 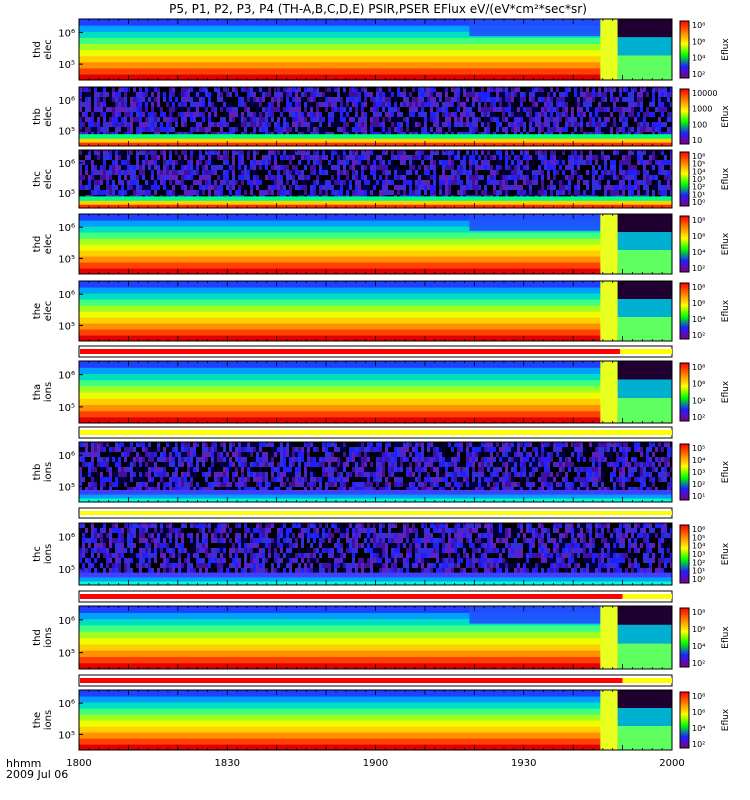 I want to click on colorbar-tick-label: 10², so click(x=698, y=335).